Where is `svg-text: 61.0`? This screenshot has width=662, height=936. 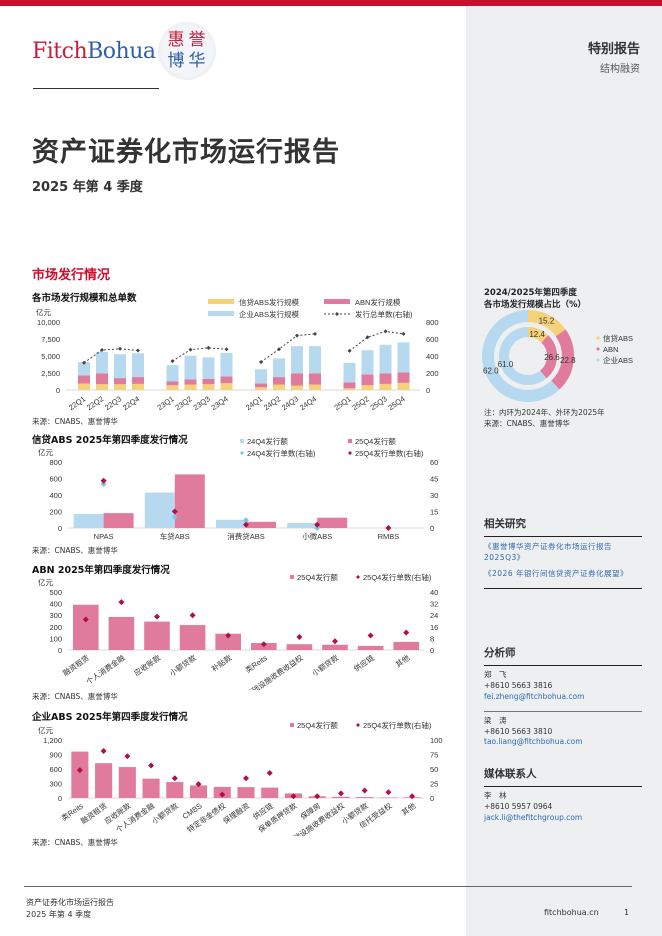 svg-text: 61.0 is located at coordinates (506, 364).